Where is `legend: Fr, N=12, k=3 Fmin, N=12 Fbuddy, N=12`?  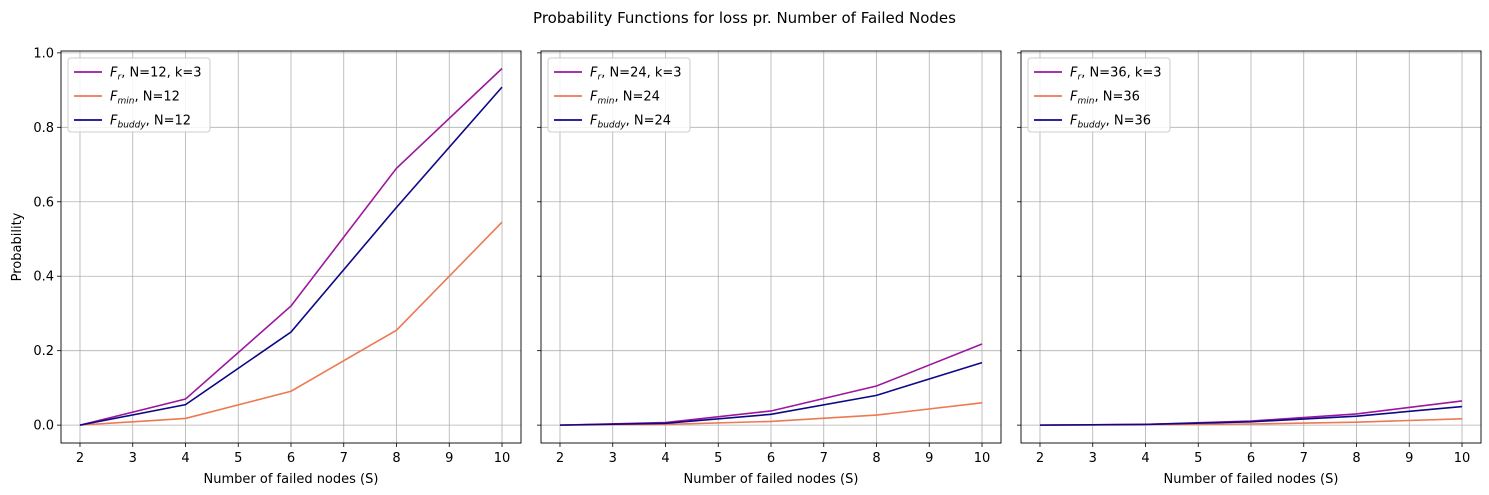
legend: Fr, N=12, k=3 Fmin, N=12 Fbuddy, N=12 is located at coordinates (139, 95).